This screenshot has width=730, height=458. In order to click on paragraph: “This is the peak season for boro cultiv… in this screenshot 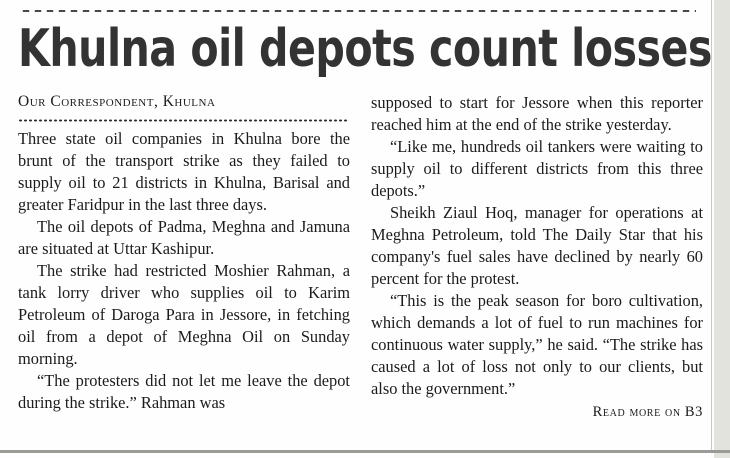, I will do `click(537, 344)`.